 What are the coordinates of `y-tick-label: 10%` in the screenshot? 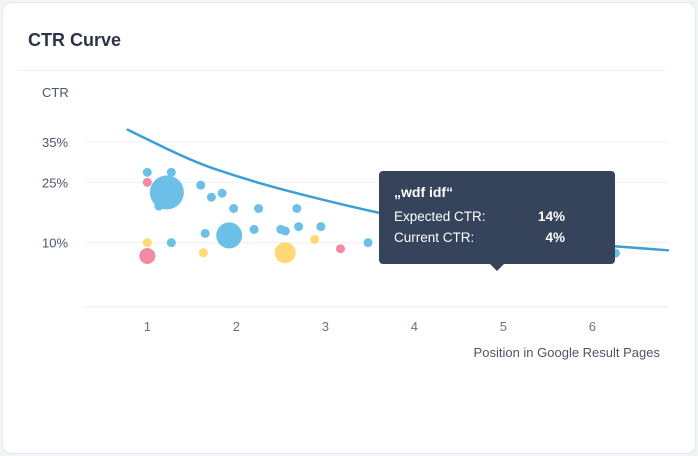 It's located at (55, 243).